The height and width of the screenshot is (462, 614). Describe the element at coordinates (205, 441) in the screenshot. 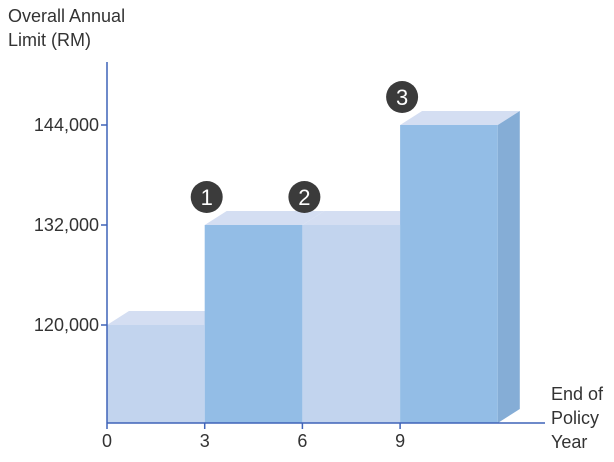

I see `x-tick-label: 3` at that location.